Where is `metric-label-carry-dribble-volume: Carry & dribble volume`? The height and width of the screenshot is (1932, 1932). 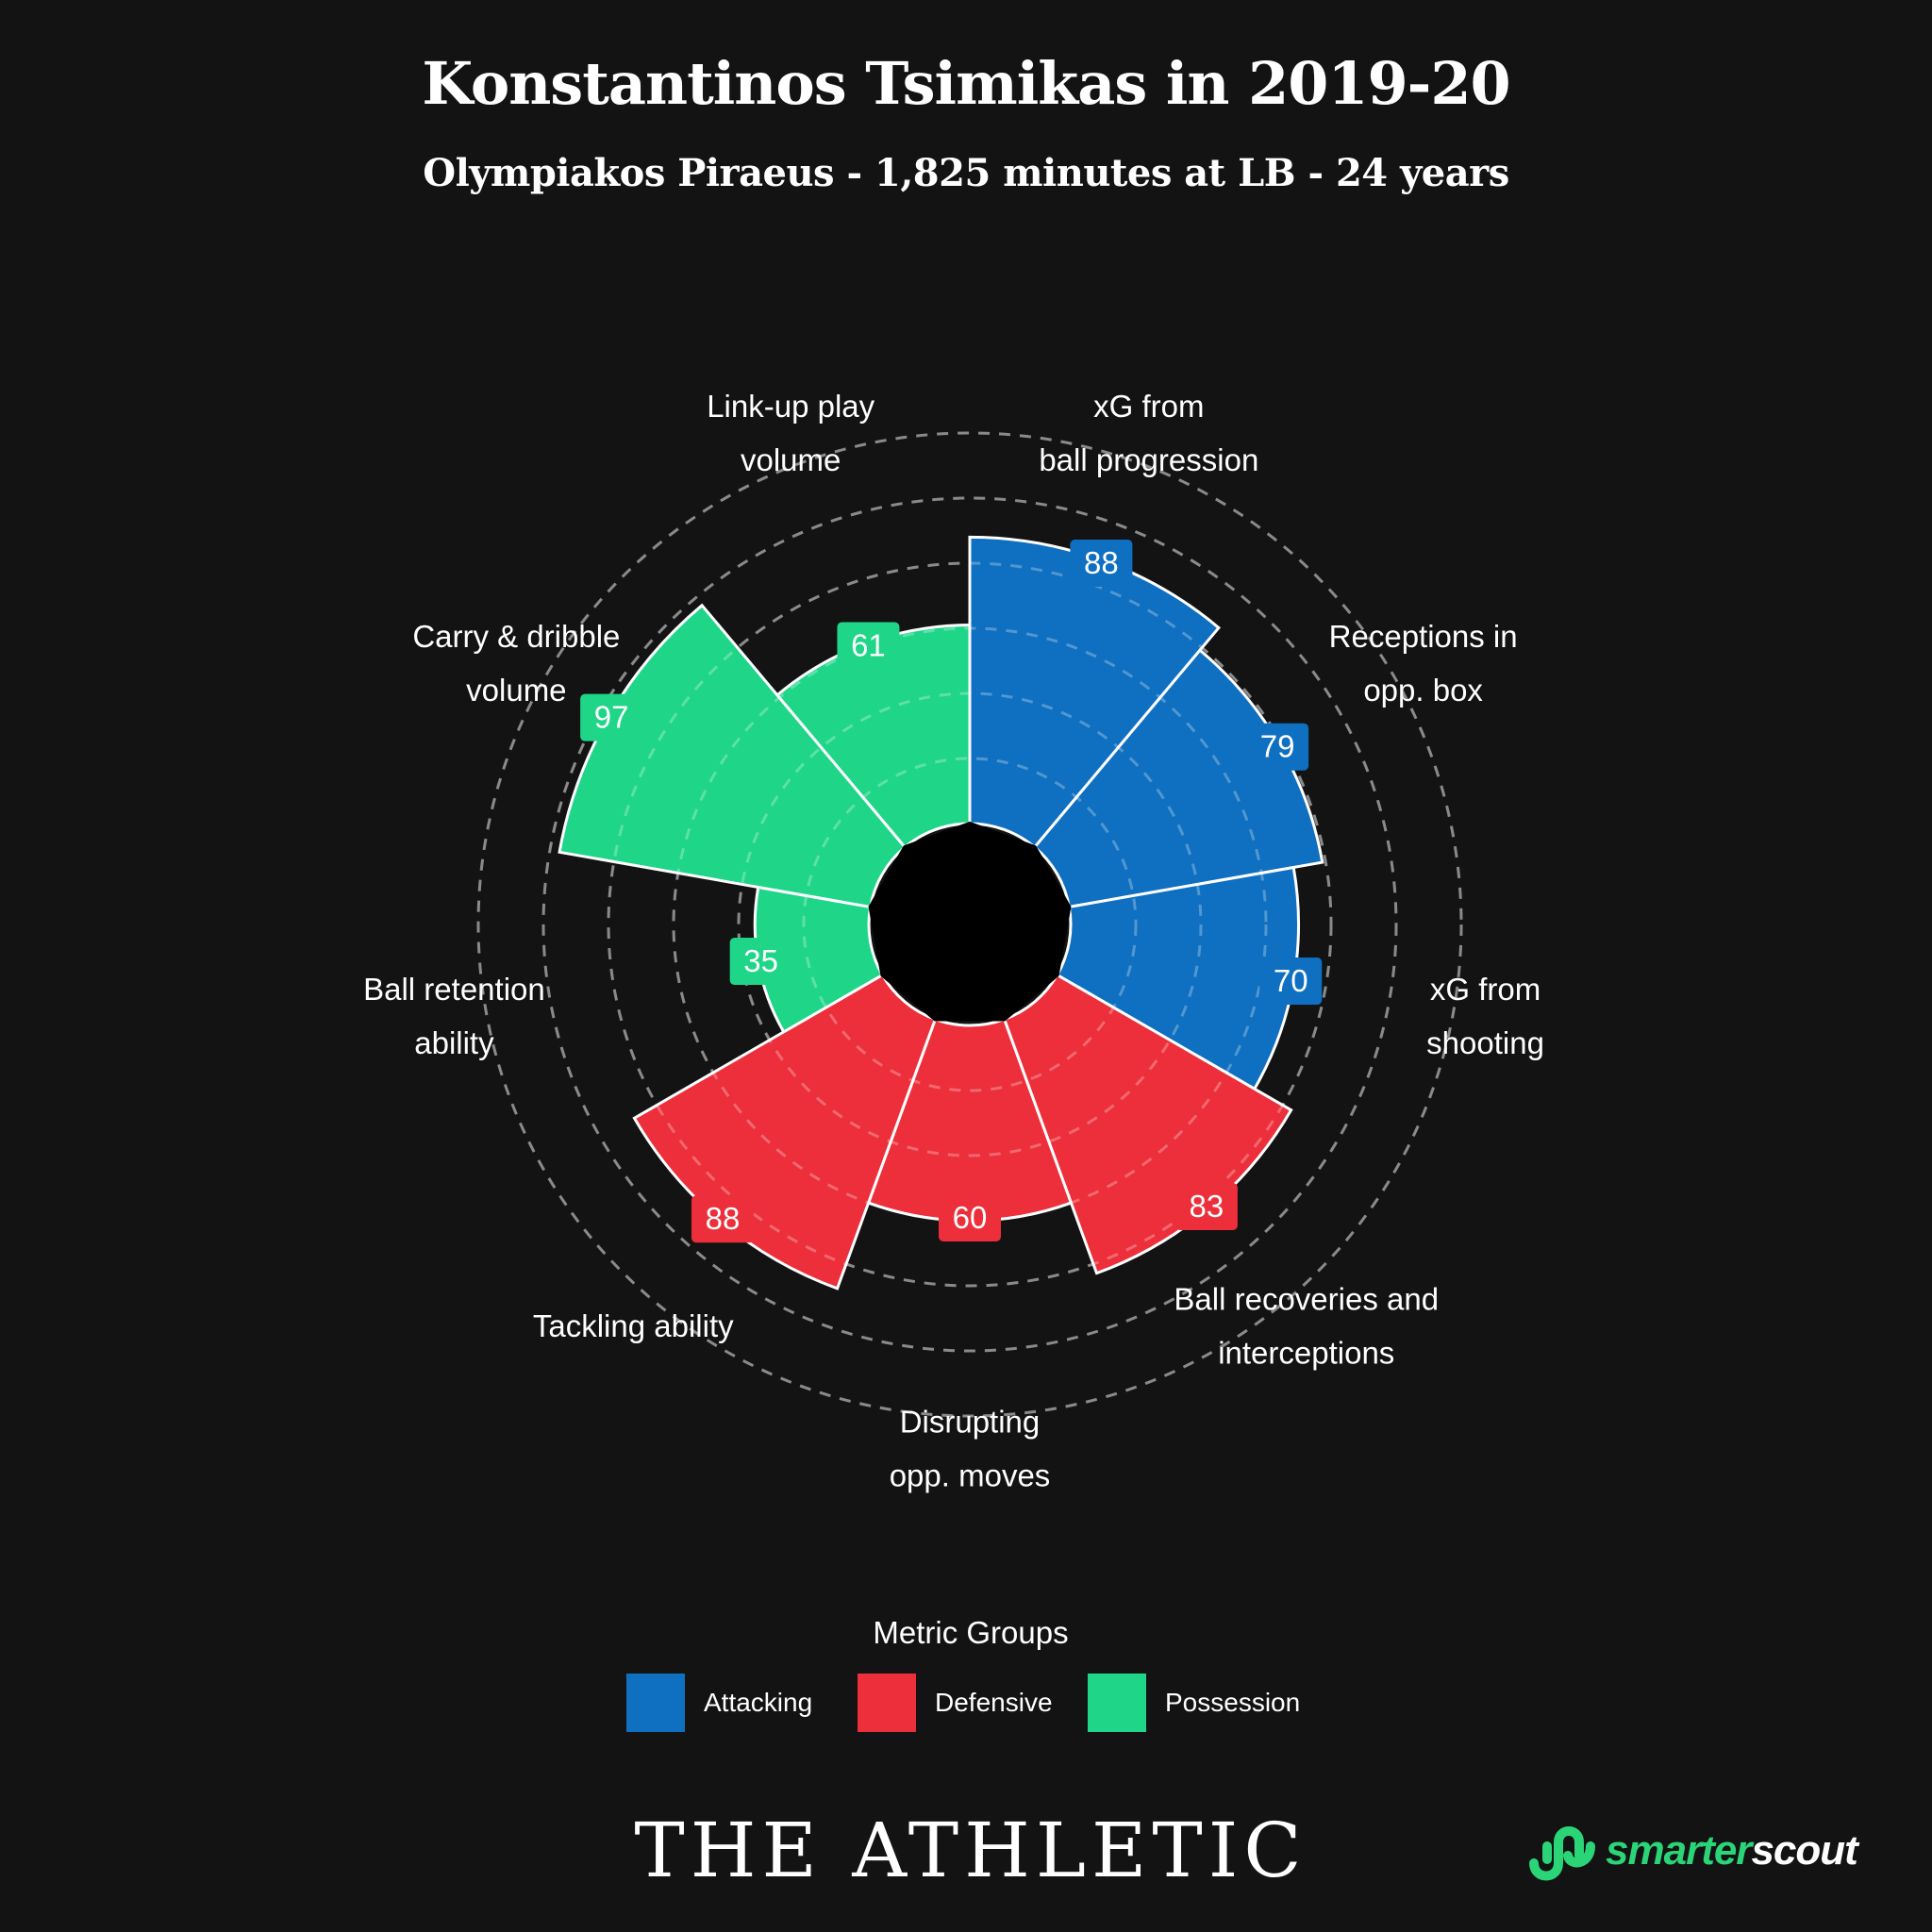
metric-label-carry-dribble-volume: Carry & dribble volume is located at coordinates (516, 664).